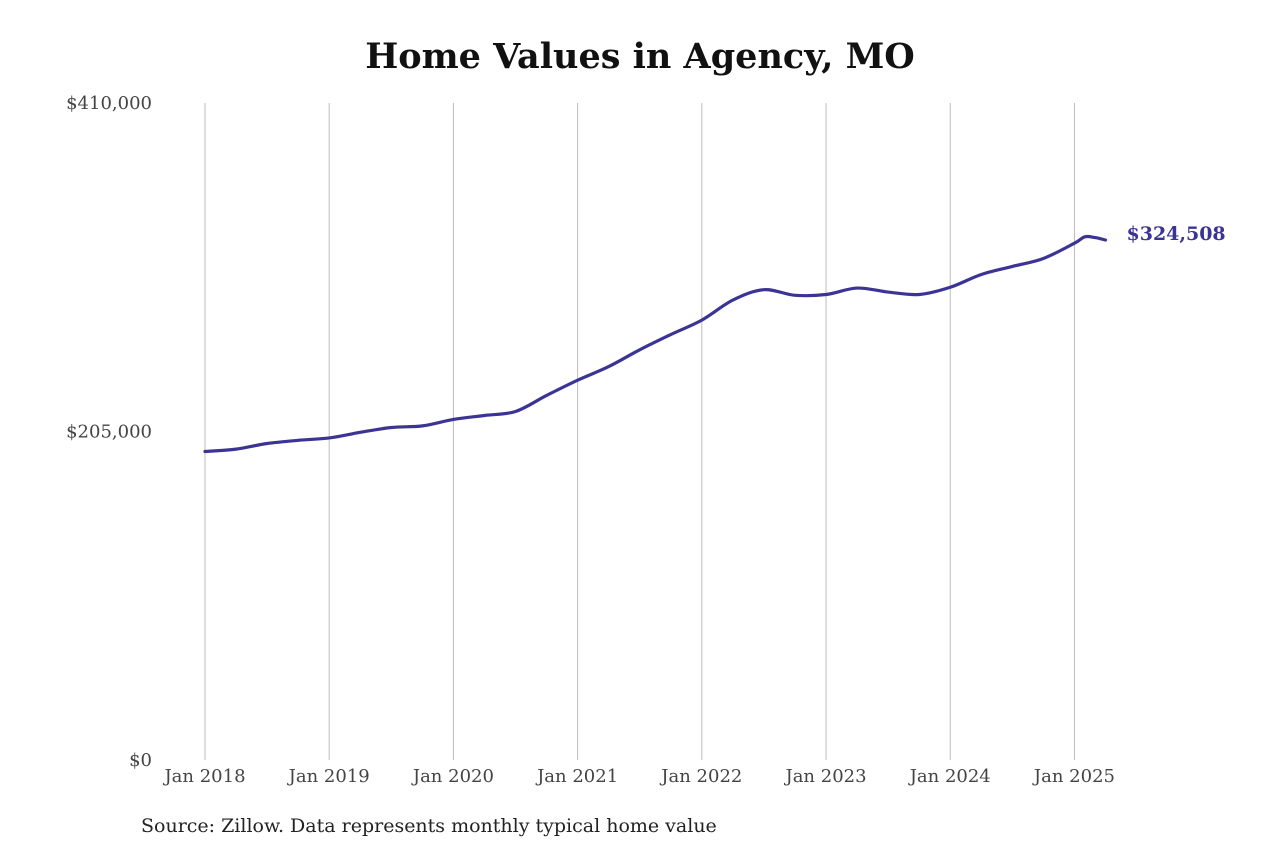  What do you see at coordinates (203, 776) in the screenshot?
I see `x-tick-label: Jan 2018` at bounding box center [203, 776].